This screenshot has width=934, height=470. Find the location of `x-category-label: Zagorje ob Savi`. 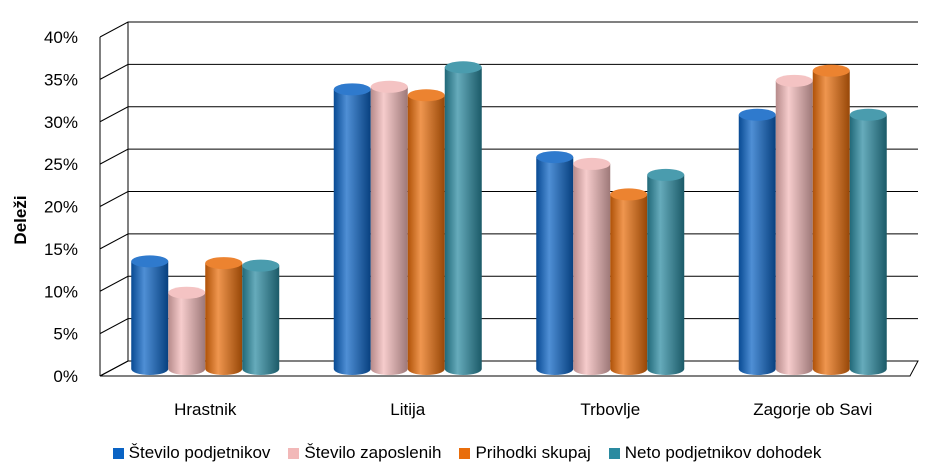

x-category-label: Zagorje ob Savi is located at coordinates (812, 409).